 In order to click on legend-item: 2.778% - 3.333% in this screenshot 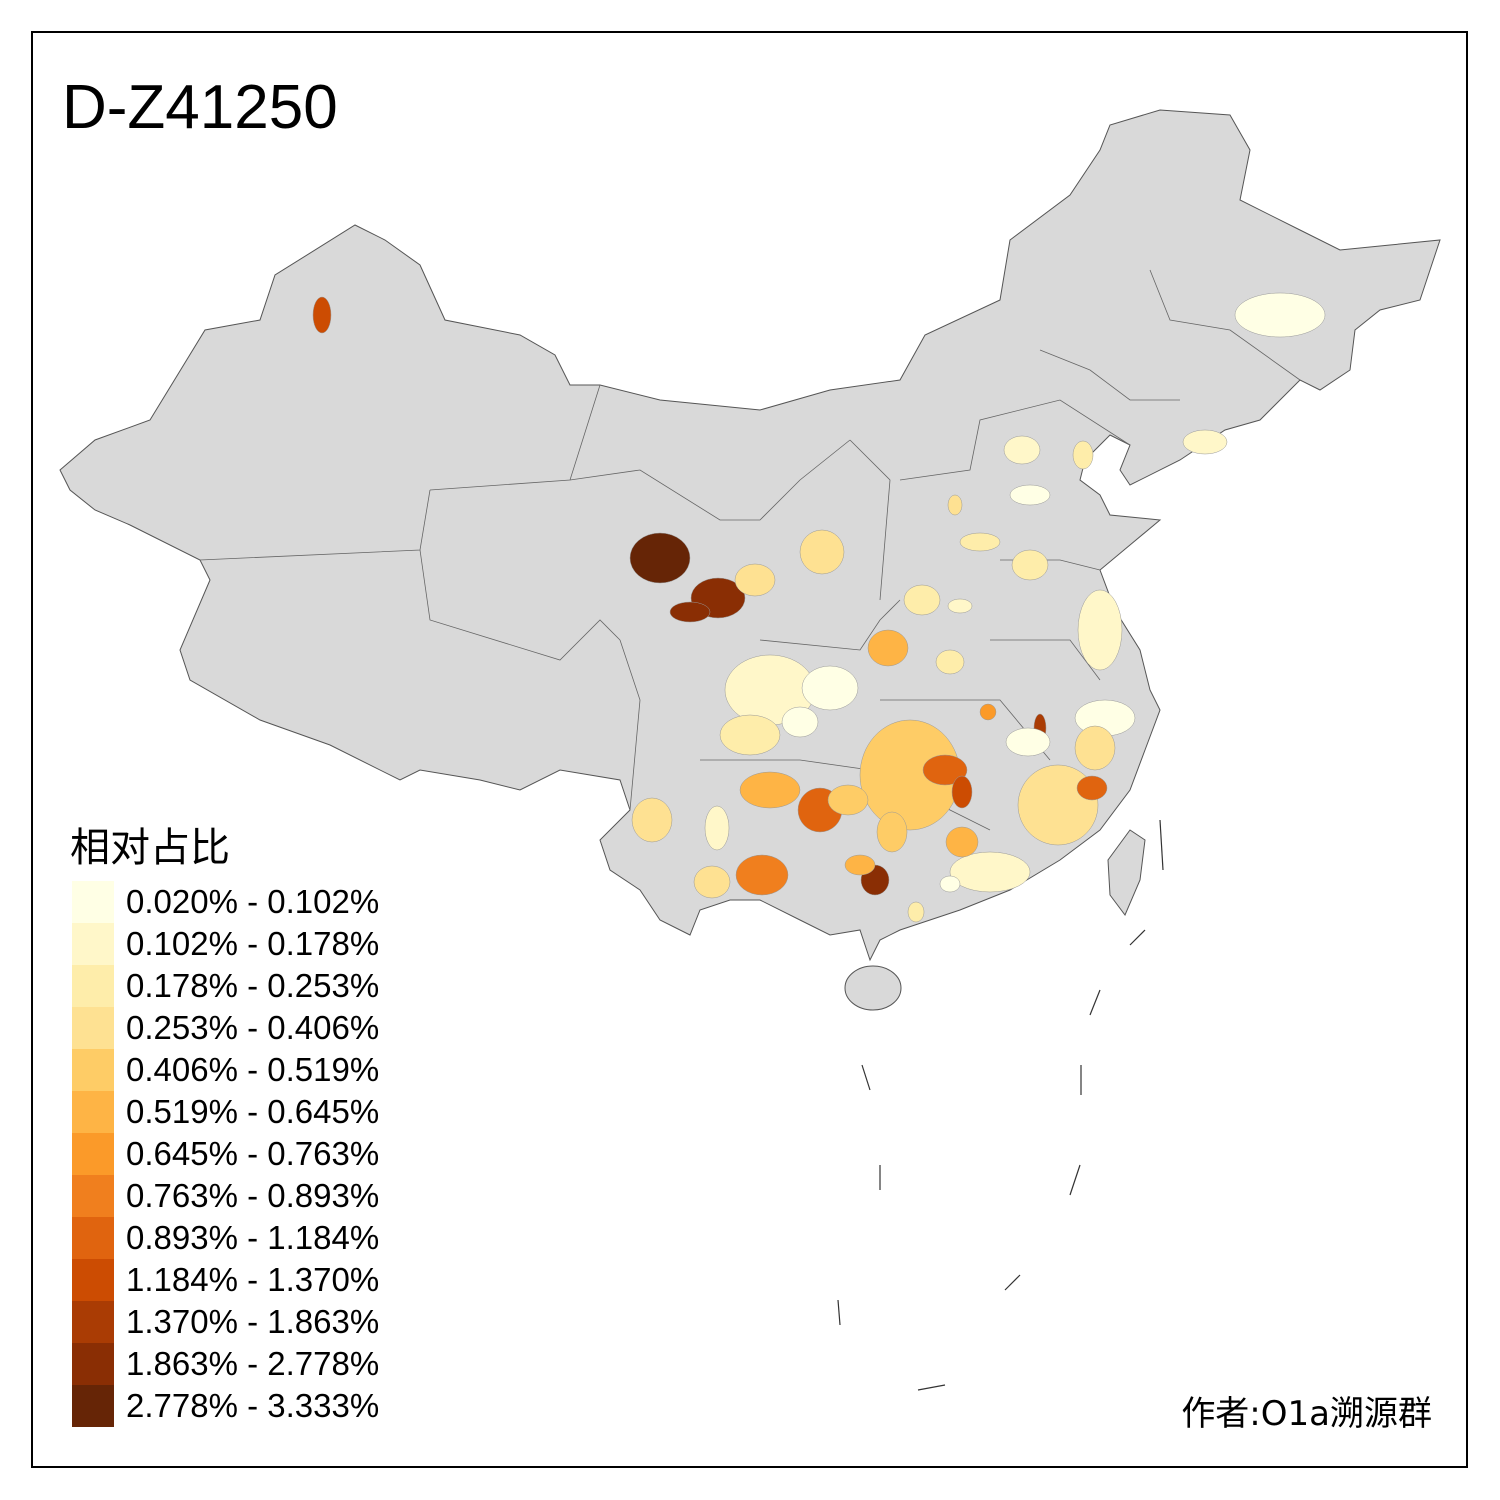, I will do `click(225, 1406)`.